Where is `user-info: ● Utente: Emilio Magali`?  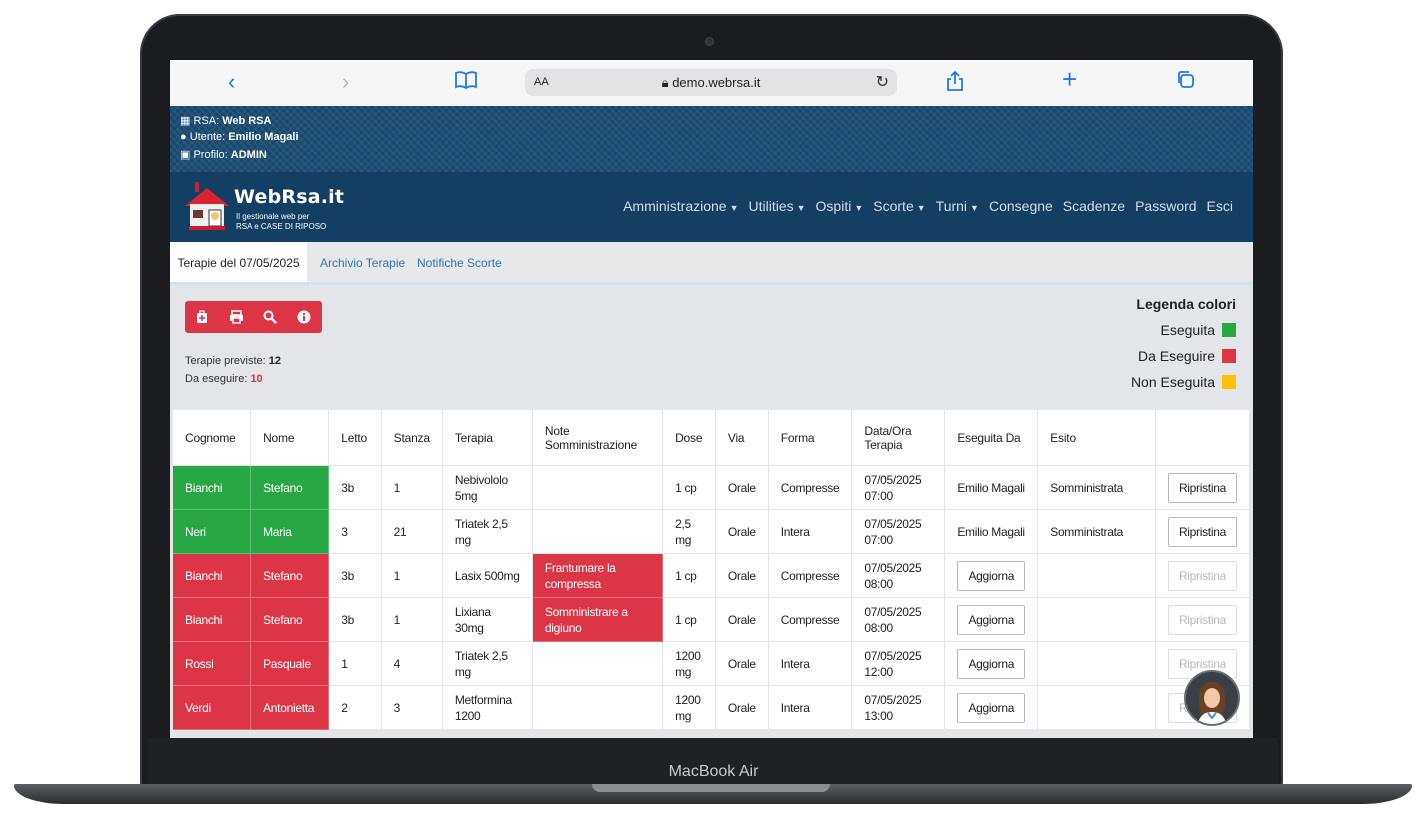
user-info: ● Utente: Emilio Magali is located at coordinates (239, 137).